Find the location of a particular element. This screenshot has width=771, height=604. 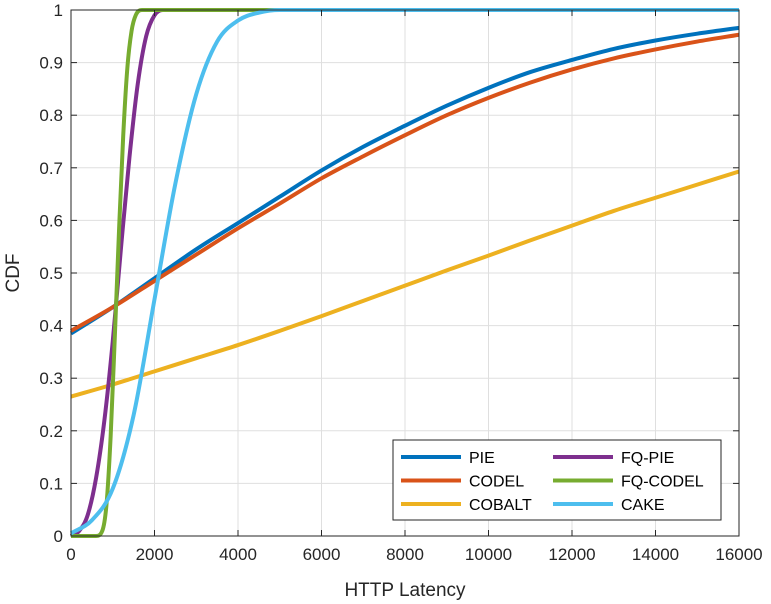

y-tick-label: 0.4 is located at coordinates (51, 326).